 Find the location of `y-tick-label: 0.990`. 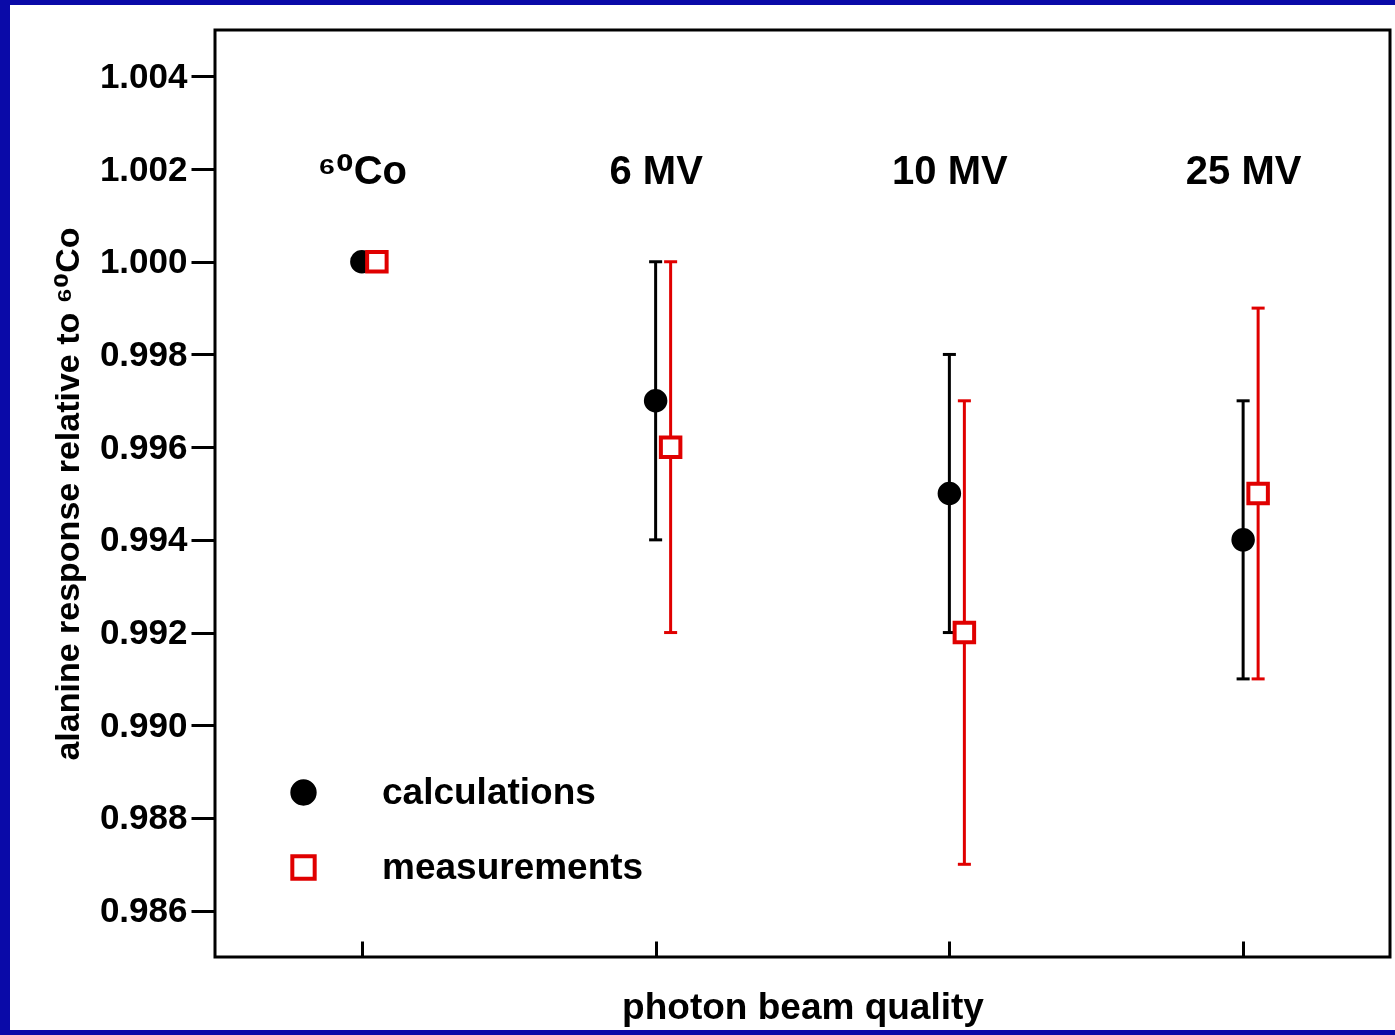

y-tick-label: 0.990 is located at coordinates (143, 724).